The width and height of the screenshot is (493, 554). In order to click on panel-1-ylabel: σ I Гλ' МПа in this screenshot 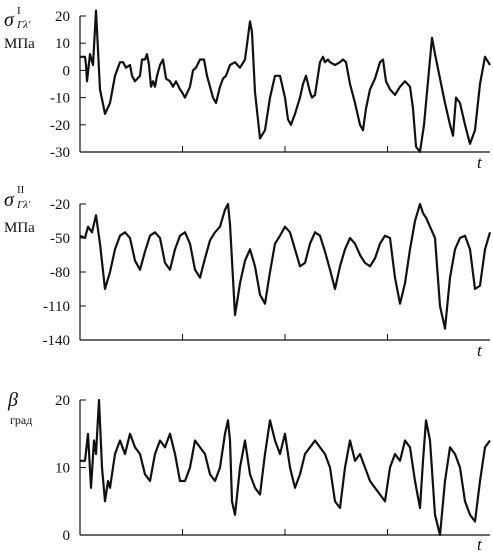, I will do `click(19, 28)`.